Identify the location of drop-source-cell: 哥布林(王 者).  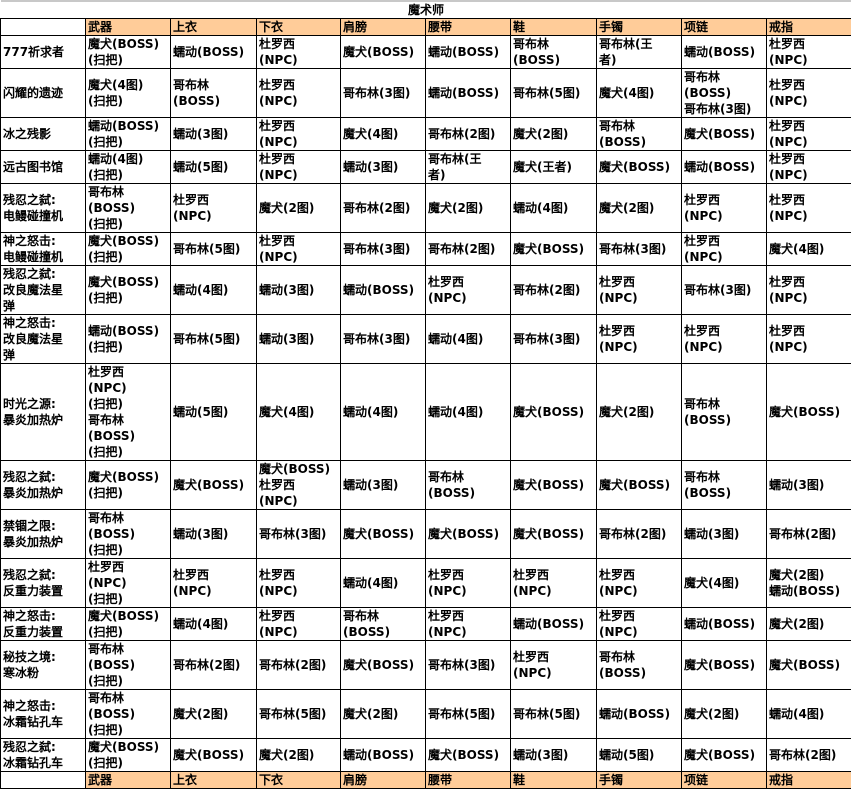
(468, 167).